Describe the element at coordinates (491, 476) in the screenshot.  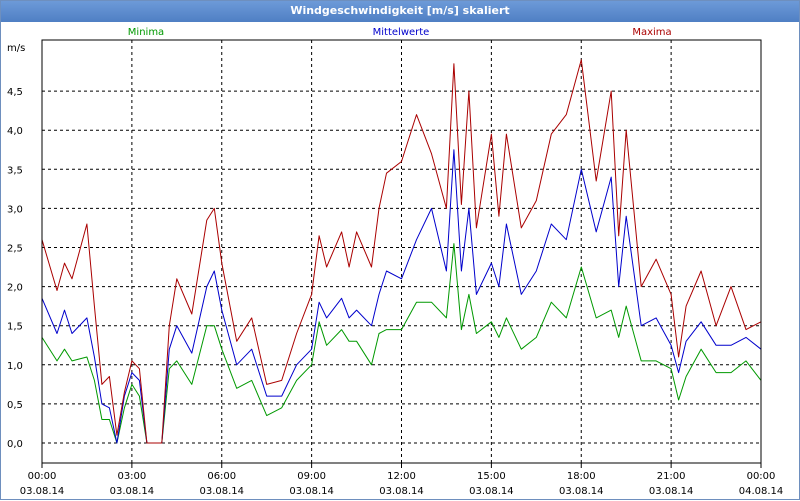
I see `x-tick-time: 15:00` at that location.